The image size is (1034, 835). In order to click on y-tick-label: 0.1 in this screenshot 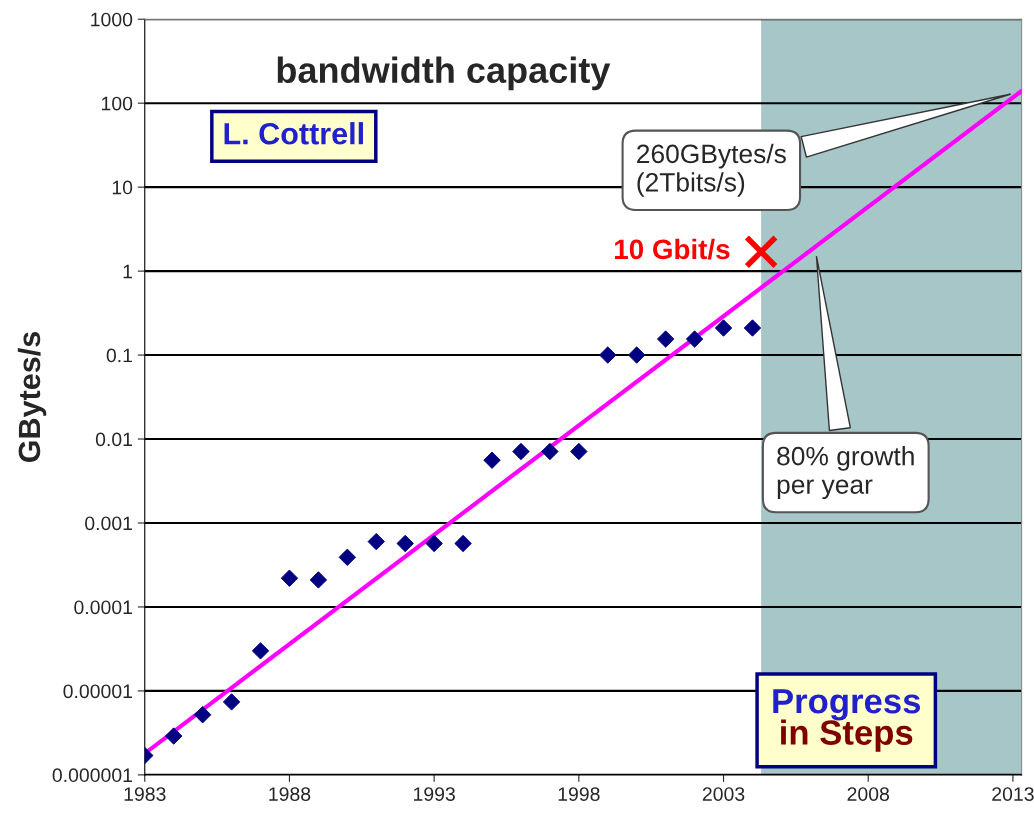, I will do `click(119, 355)`.